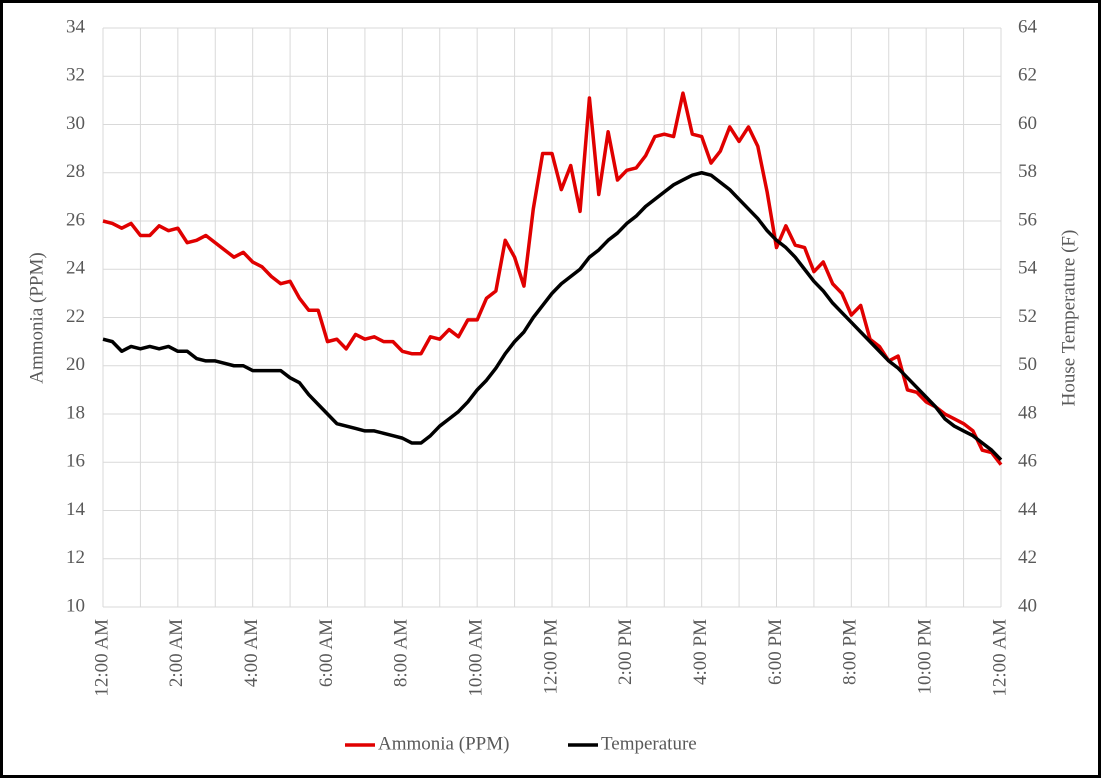  I want to click on y-tick-label: 30, so click(75, 123).